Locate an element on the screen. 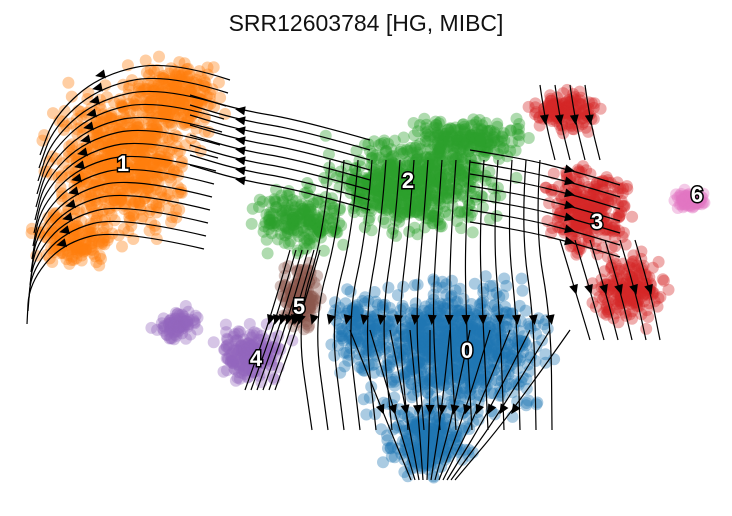 Image resolution: width=732 pixels, height=516 pixels. cluster-label-2: 2 is located at coordinates (408, 180).